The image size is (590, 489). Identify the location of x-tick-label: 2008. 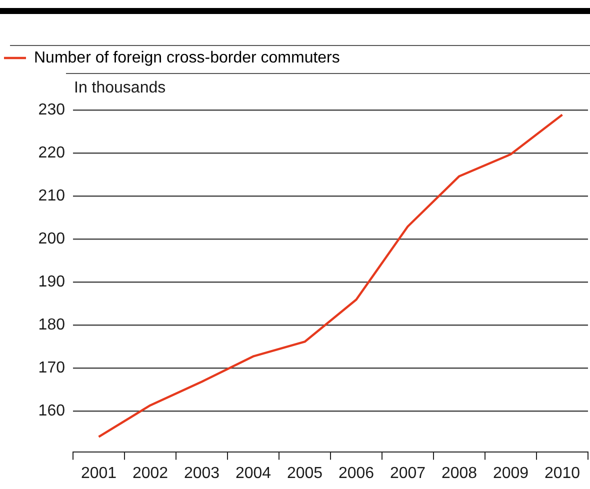
(459, 473).